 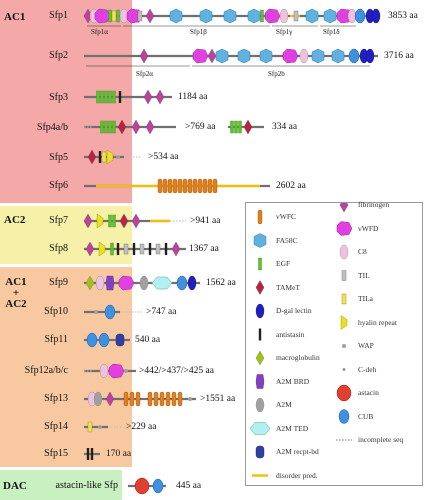 What do you see at coordinates (198, 32) in the screenshot?
I see `subregion-sfp1b: Sfp1β` at bounding box center [198, 32].